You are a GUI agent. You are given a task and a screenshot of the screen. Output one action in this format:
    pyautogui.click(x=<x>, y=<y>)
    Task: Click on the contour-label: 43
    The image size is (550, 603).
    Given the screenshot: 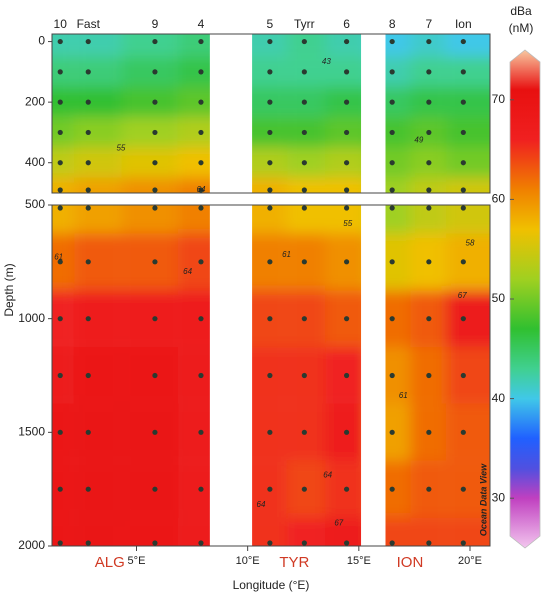 What is the action you would take?
    pyautogui.click(x=326, y=61)
    